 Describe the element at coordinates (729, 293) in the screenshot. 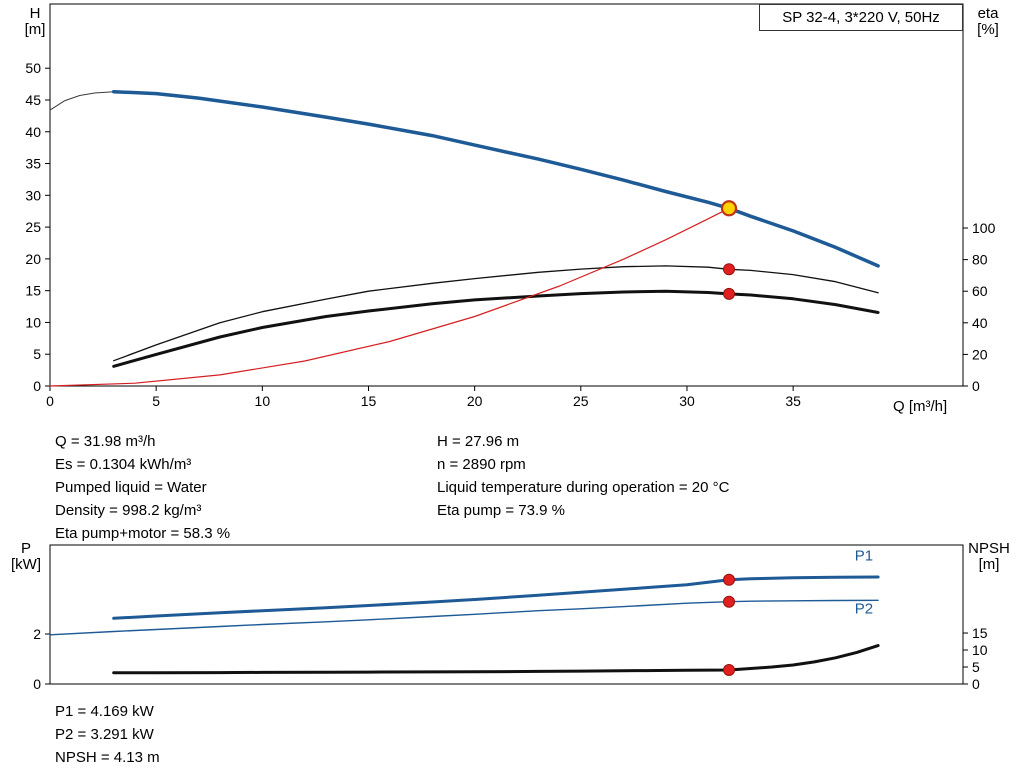

I see `eta-pump-motor-point` at that location.